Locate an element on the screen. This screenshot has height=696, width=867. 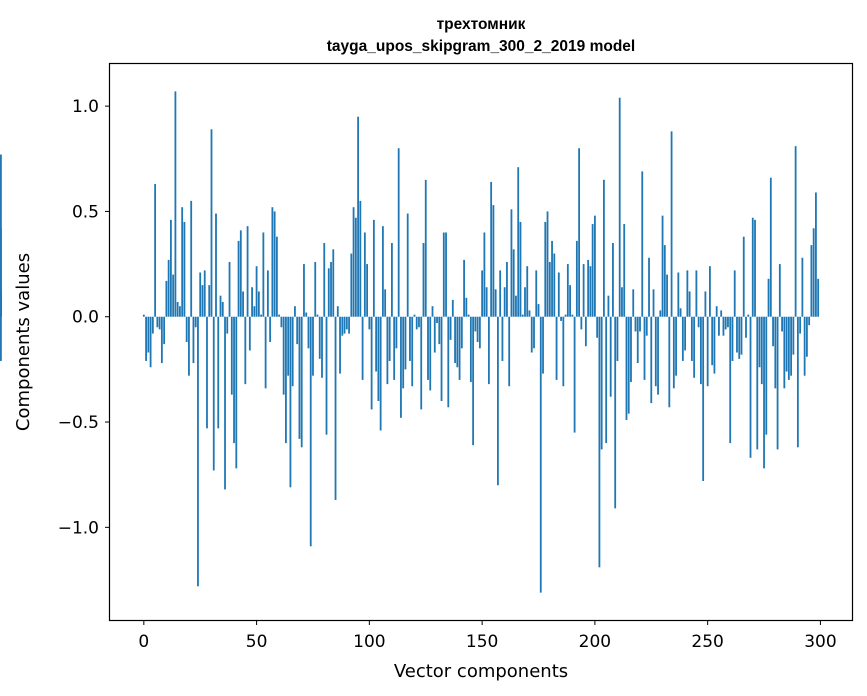
y-tick-label: 1.0 is located at coordinates (85, 107).